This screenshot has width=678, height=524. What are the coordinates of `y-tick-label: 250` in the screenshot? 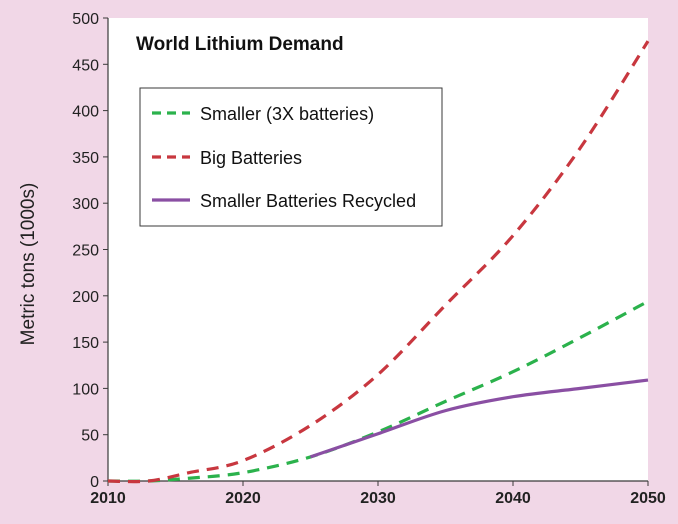 It's located at (85, 251).